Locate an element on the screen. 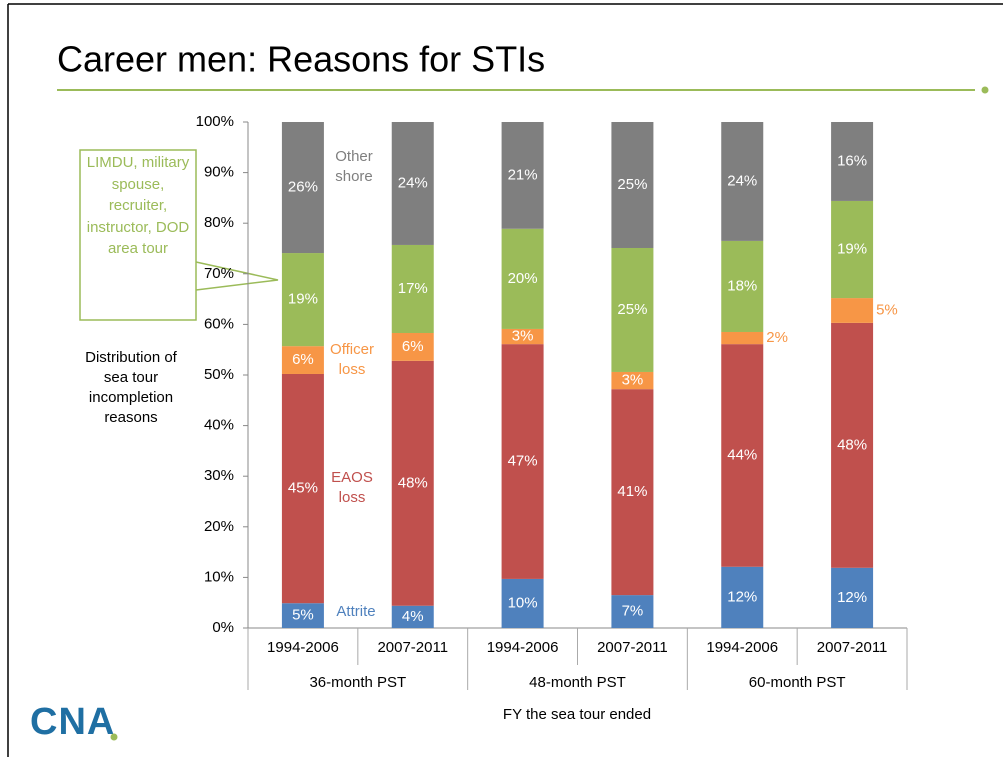  y-tick-label: 20% is located at coordinates (219, 526).